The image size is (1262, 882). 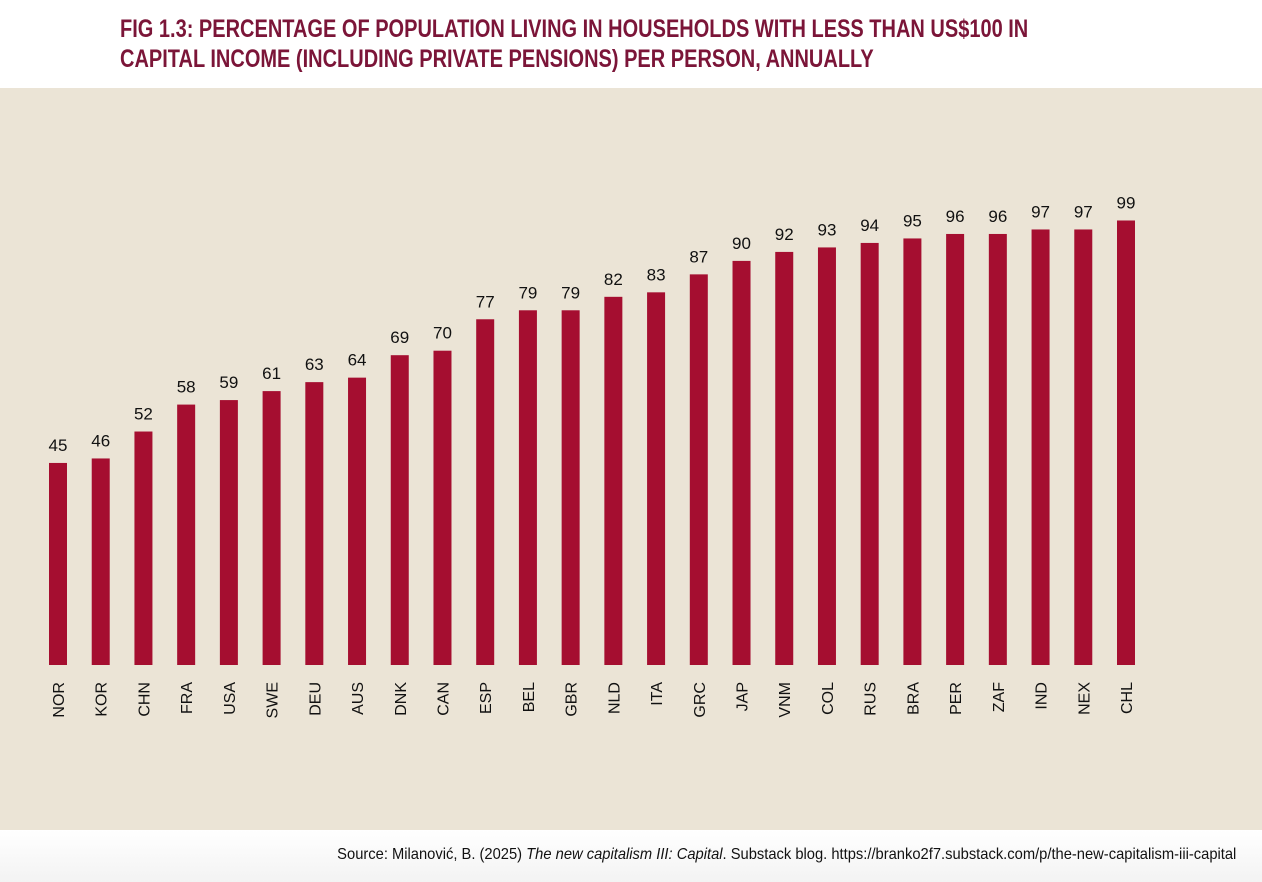 What do you see at coordinates (358, 698) in the screenshot?
I see `category-label: AUS` at bounding box center [358, 698].